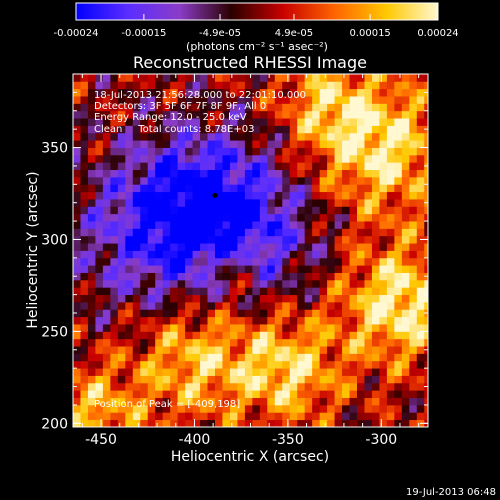 The height and width of the screenshot is (500, 500). What do you see at coordinates (257, 46) in the screenshot?
I see `colorbar-unit: (photons cm⁻² s⁻¹ asec⁻²)` at bounding box center [257, 46].